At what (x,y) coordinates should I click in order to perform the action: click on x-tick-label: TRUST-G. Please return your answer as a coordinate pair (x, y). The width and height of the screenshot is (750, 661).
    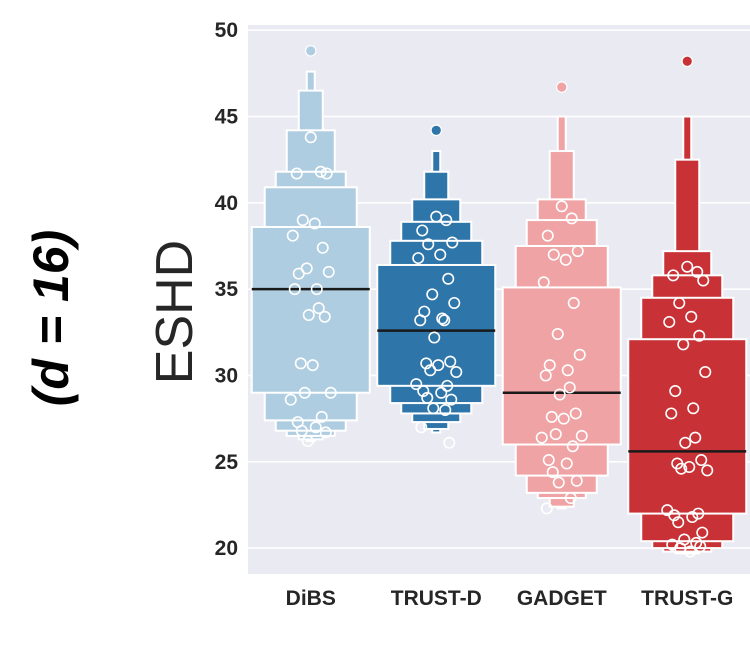
    Looking at the image, I should click on (687, 598).